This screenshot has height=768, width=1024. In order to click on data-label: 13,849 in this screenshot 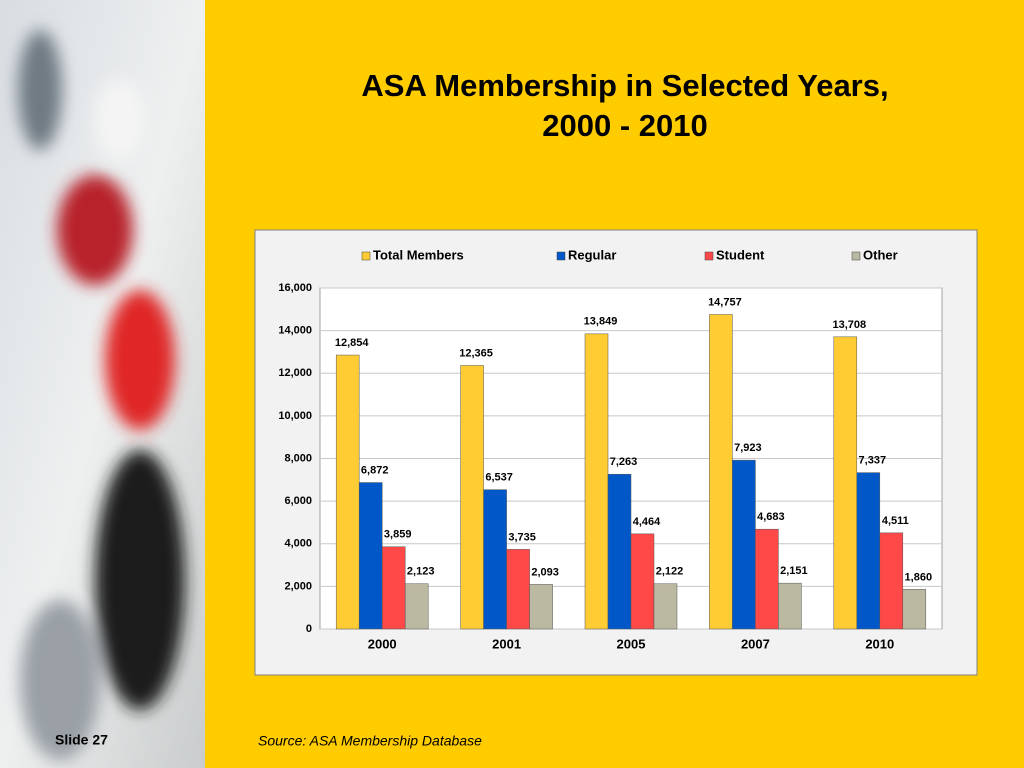, I will do `click(601, 322)`.